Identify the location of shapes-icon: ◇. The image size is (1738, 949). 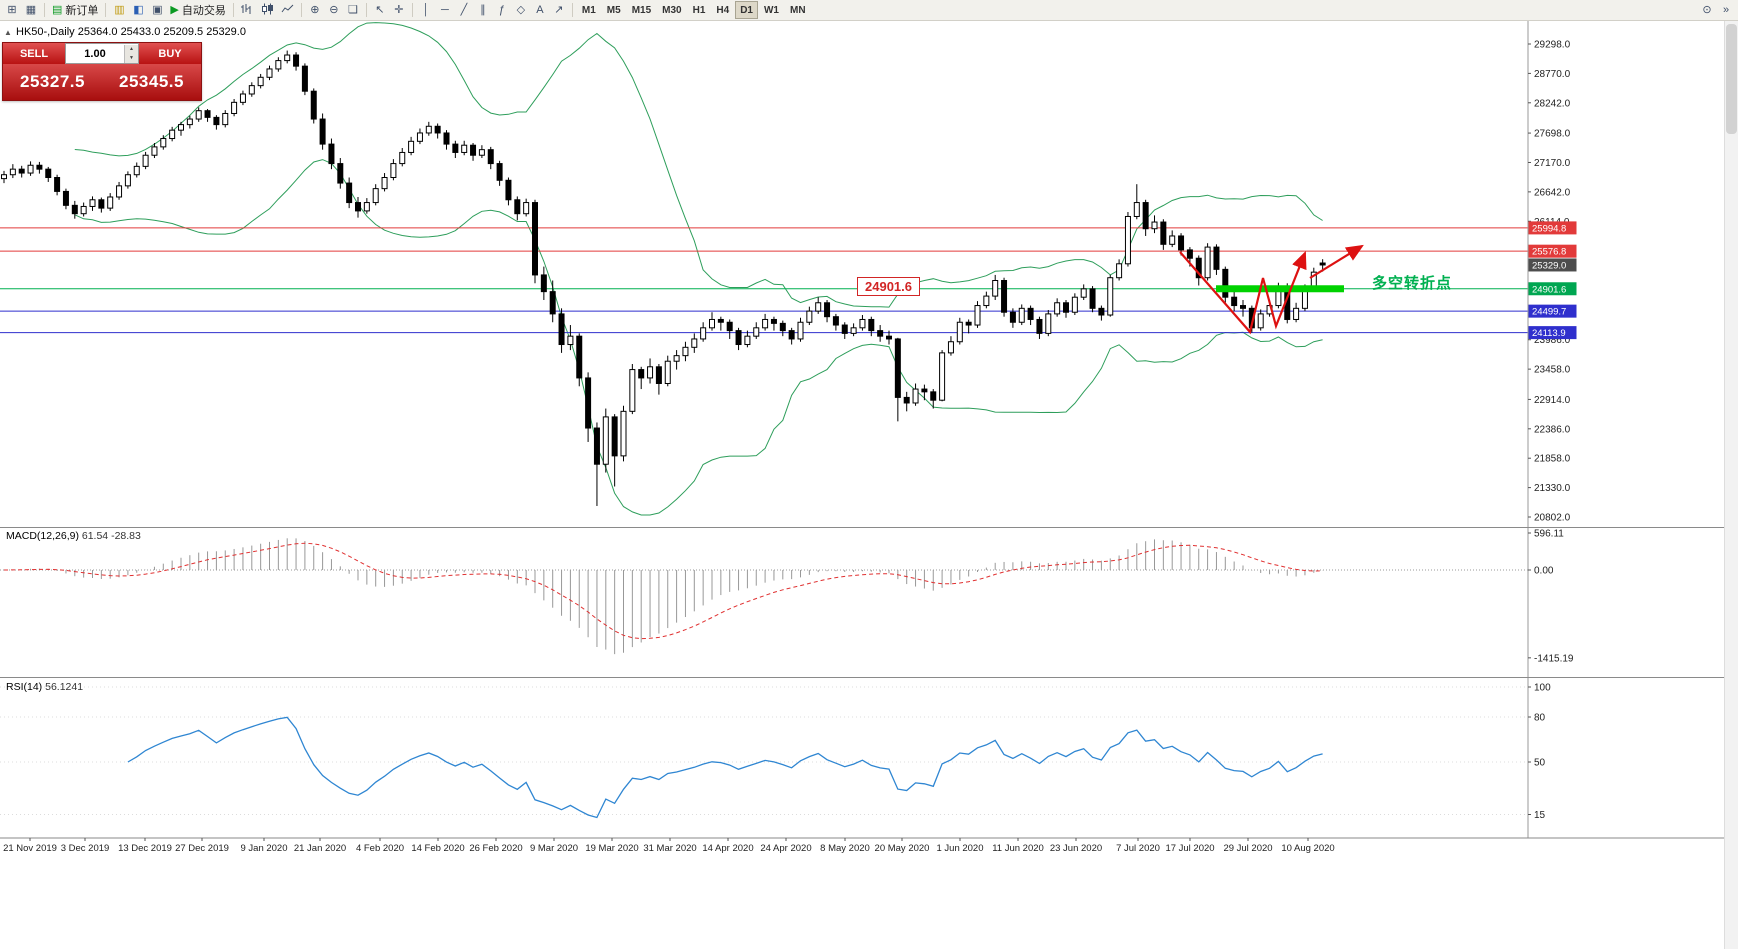
(521, 9).